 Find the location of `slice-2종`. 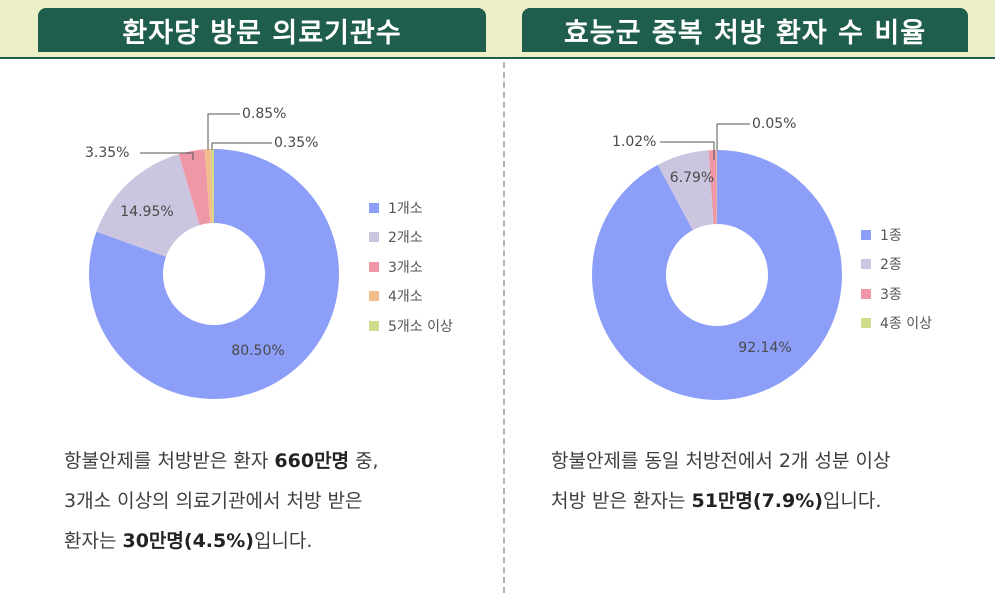

slice-2종 is located at coordinates (685, 190).